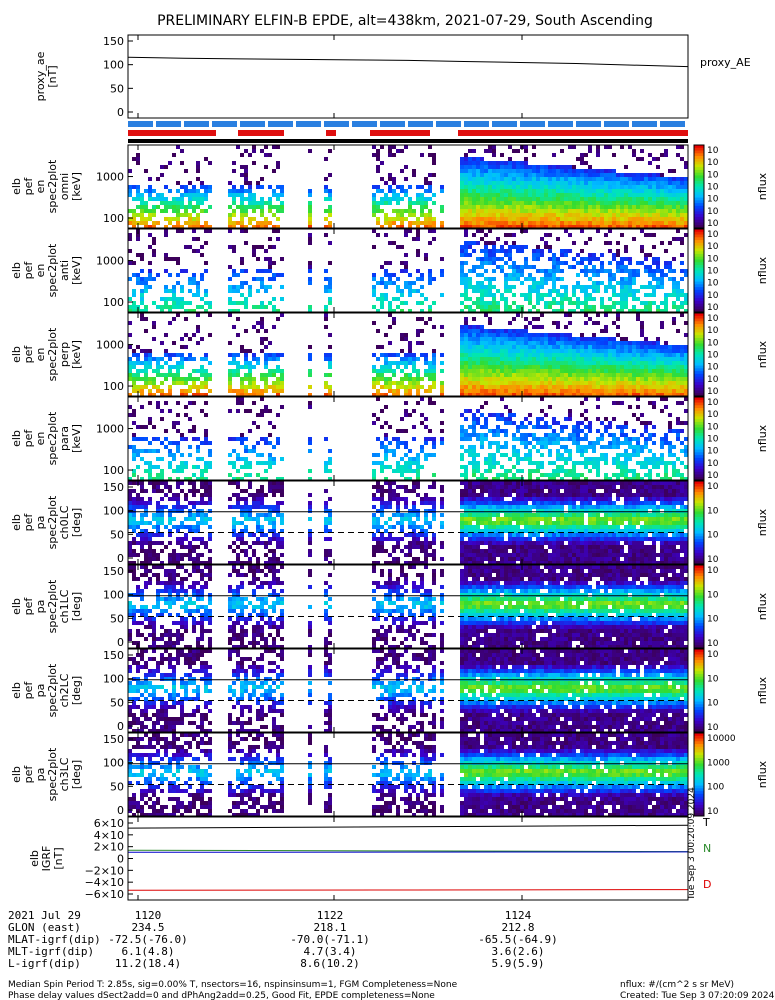 The height and width of the screenshot is (1000, 775). Describe the element at coordinates (408, 76) in the screenshot. I see `panel-frame` at that location.